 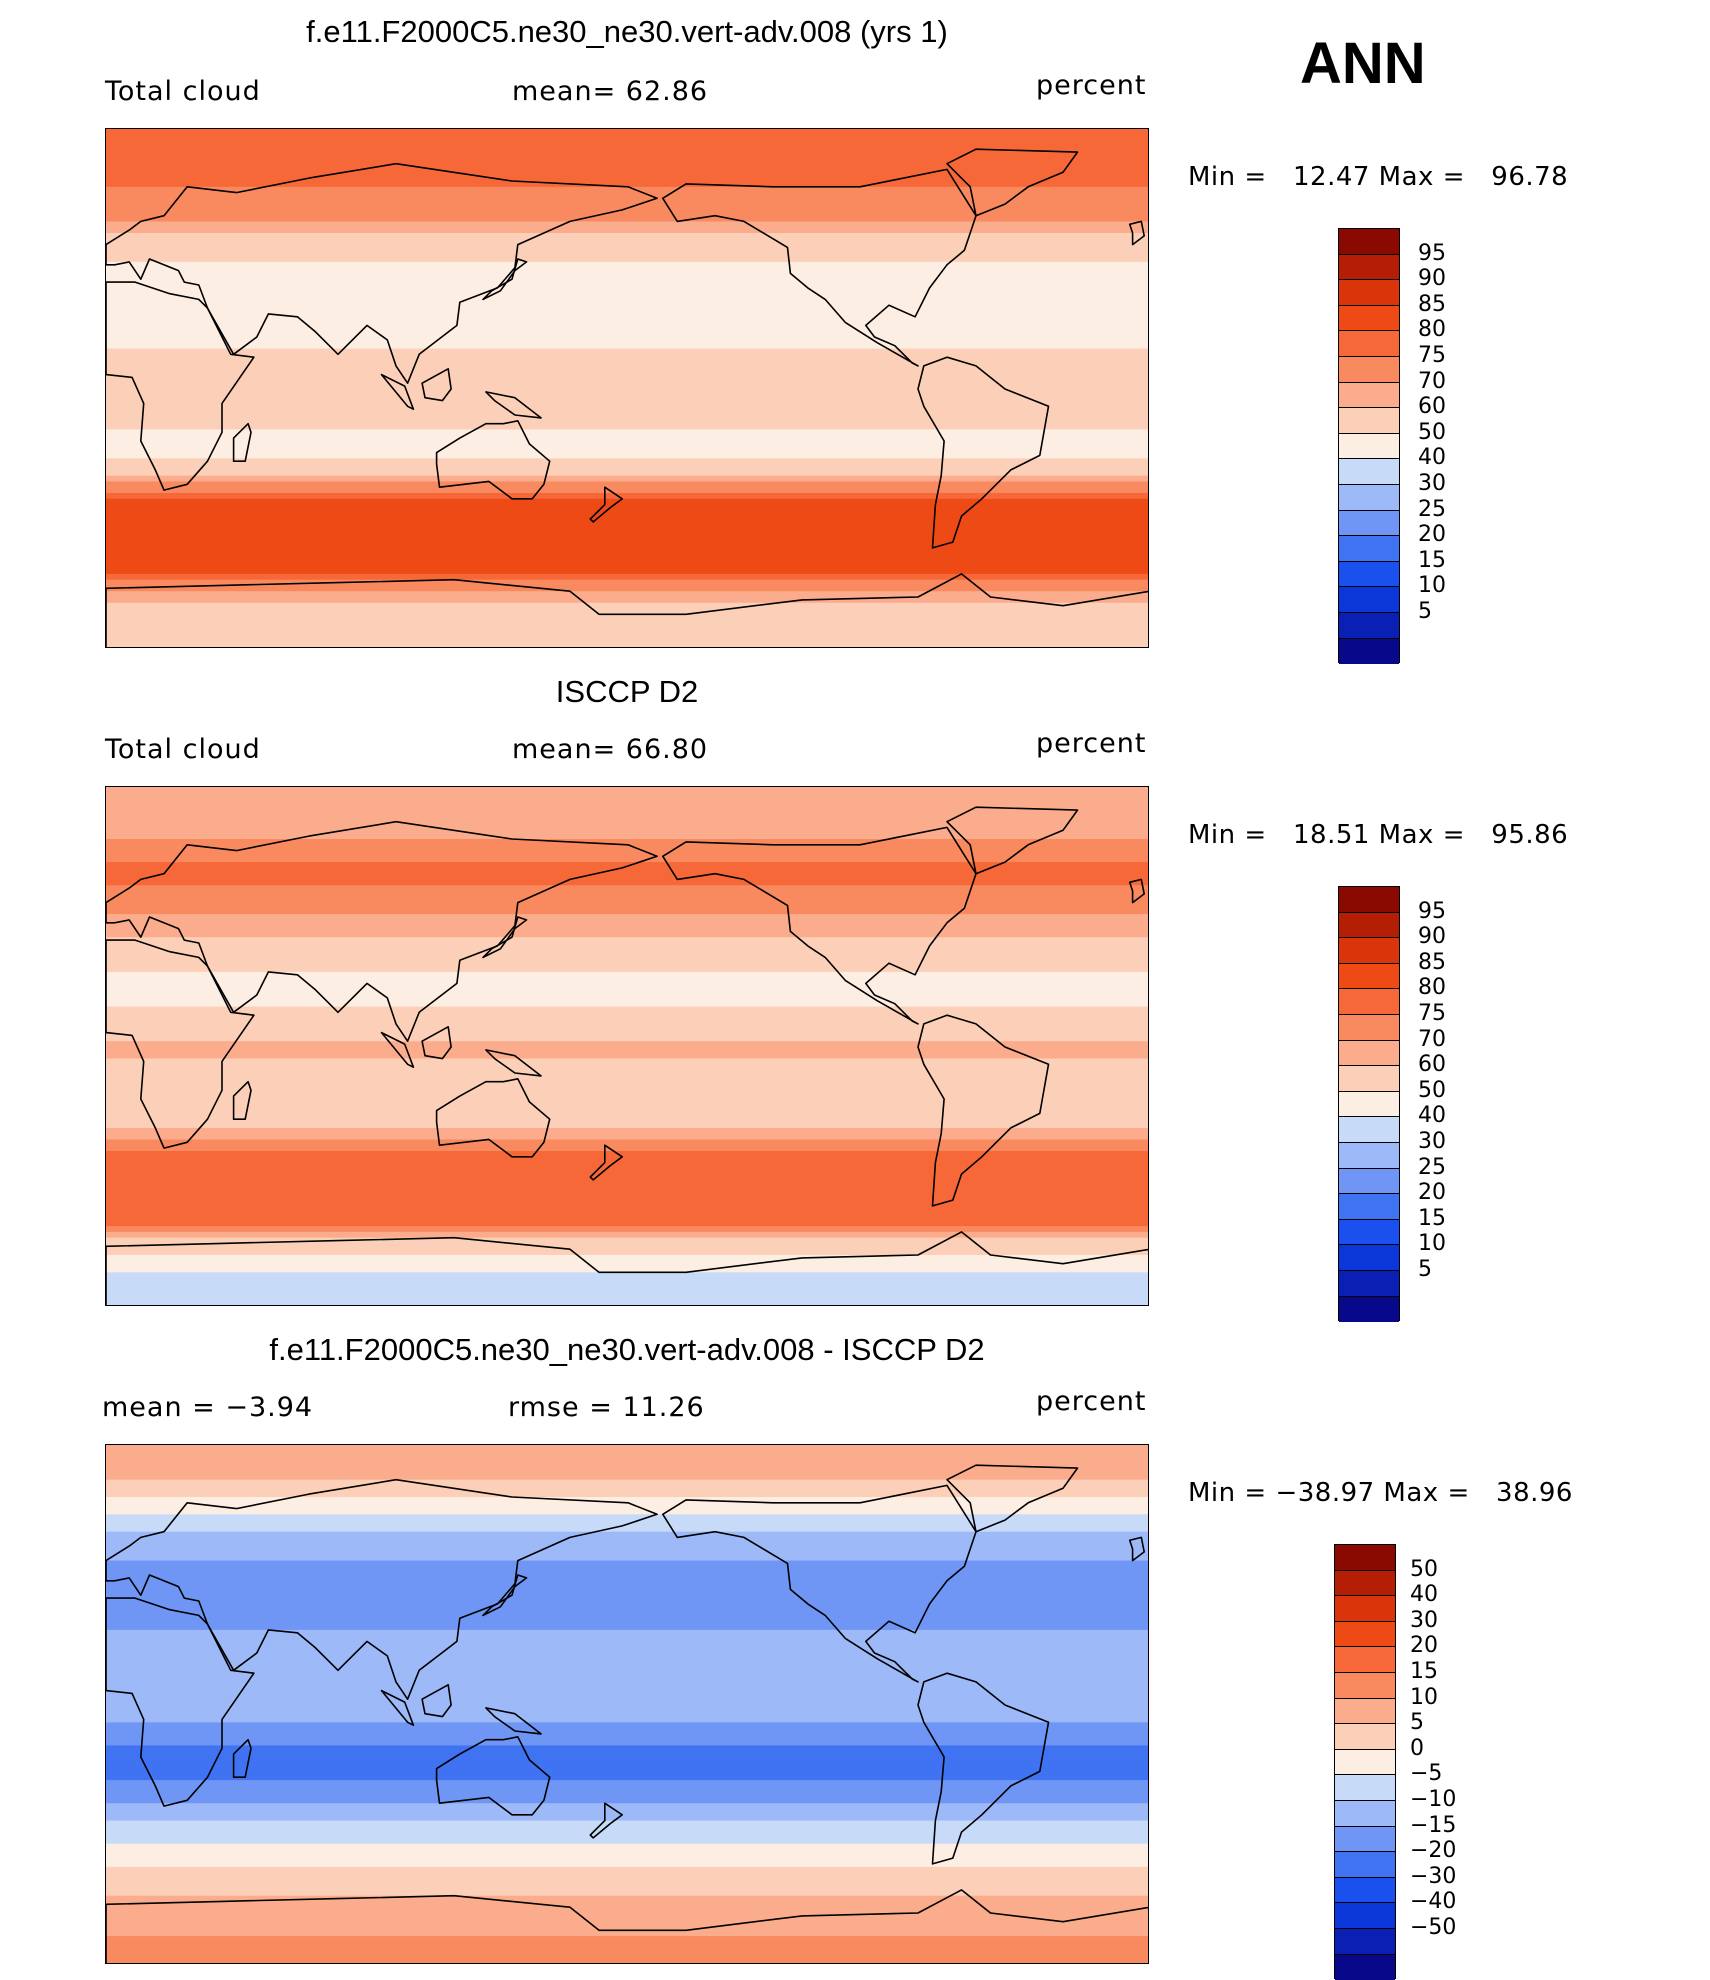 I want to click on colorbar-tick-label: 20, so click(x=1432, y=1192).